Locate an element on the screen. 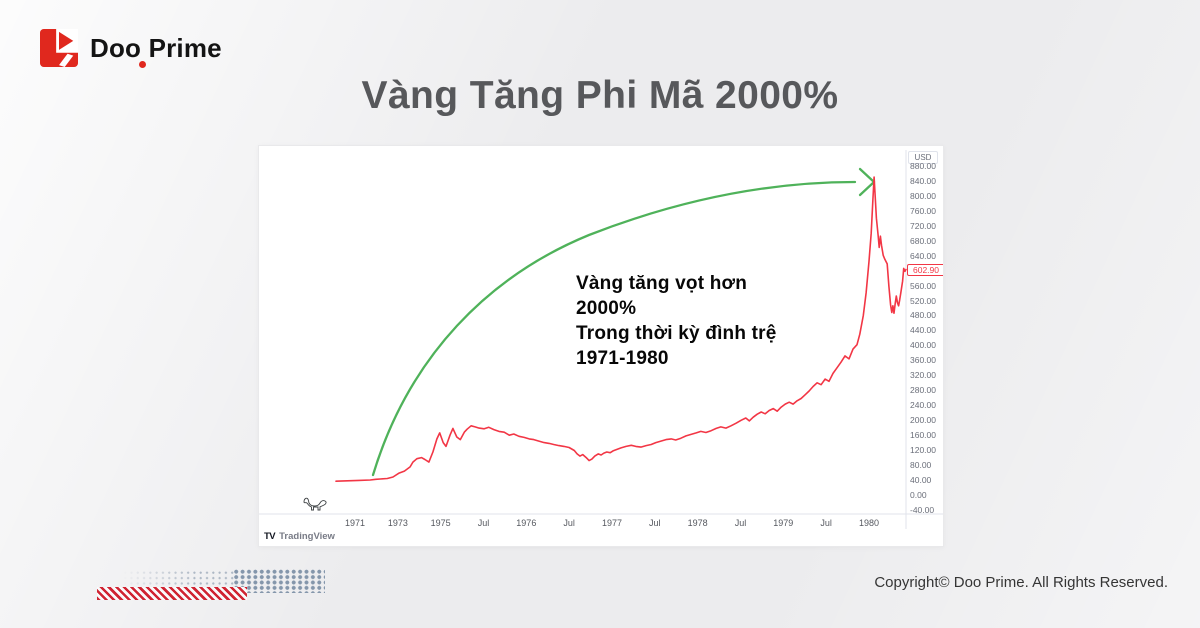 This screenshot has height=628, width=1200. currency-unit-label: USD is located at coordinates (923, 157).